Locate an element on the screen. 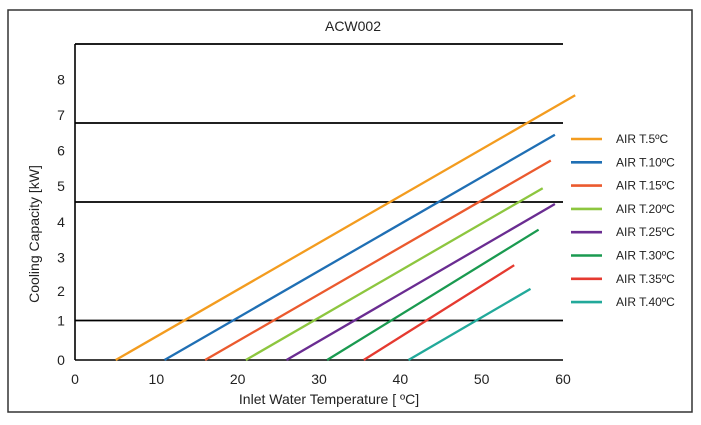 Image resolution: width=701 pixels, height=425 pixels. legend-label: AIR T.15ºC is located at coordinates (645, 186).